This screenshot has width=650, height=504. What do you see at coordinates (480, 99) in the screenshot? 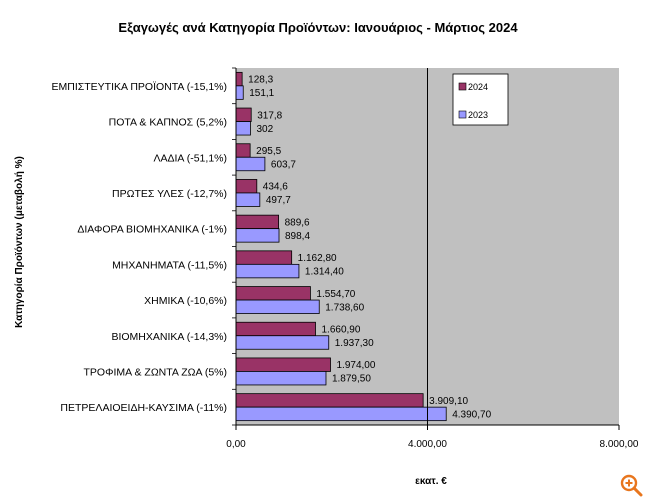
I see `legend: 2024 2023` at bounding box center [480, 99].